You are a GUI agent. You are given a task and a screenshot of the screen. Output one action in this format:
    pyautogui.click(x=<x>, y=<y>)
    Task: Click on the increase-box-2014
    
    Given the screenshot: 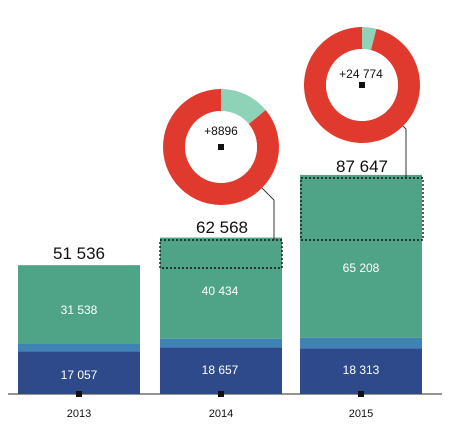 What is the action you would take?
    pyautogui.click(x=221, y=254)
    